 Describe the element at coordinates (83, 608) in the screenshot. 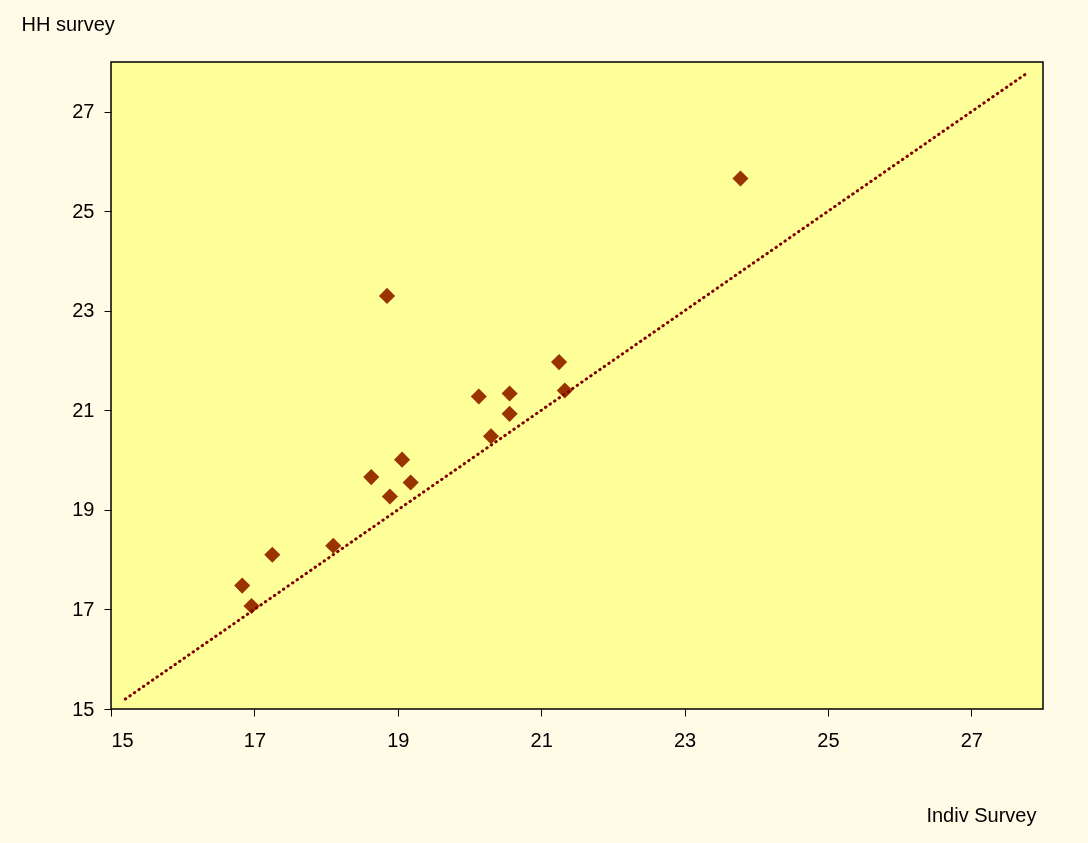

I see `y-tick-label: 17` at that location.